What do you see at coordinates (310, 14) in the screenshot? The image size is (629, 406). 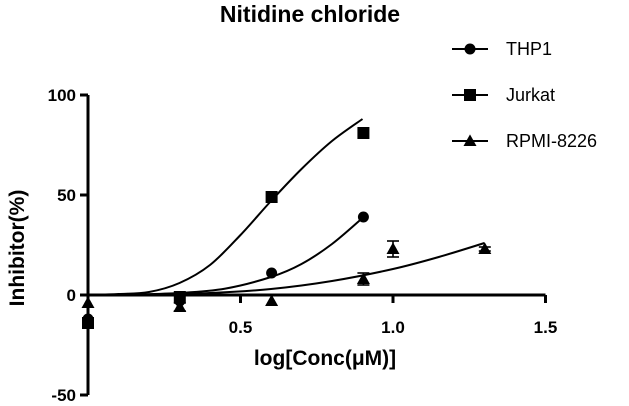 I see `chart-title: Nitidine chloride` at bounding box center [310, 14].